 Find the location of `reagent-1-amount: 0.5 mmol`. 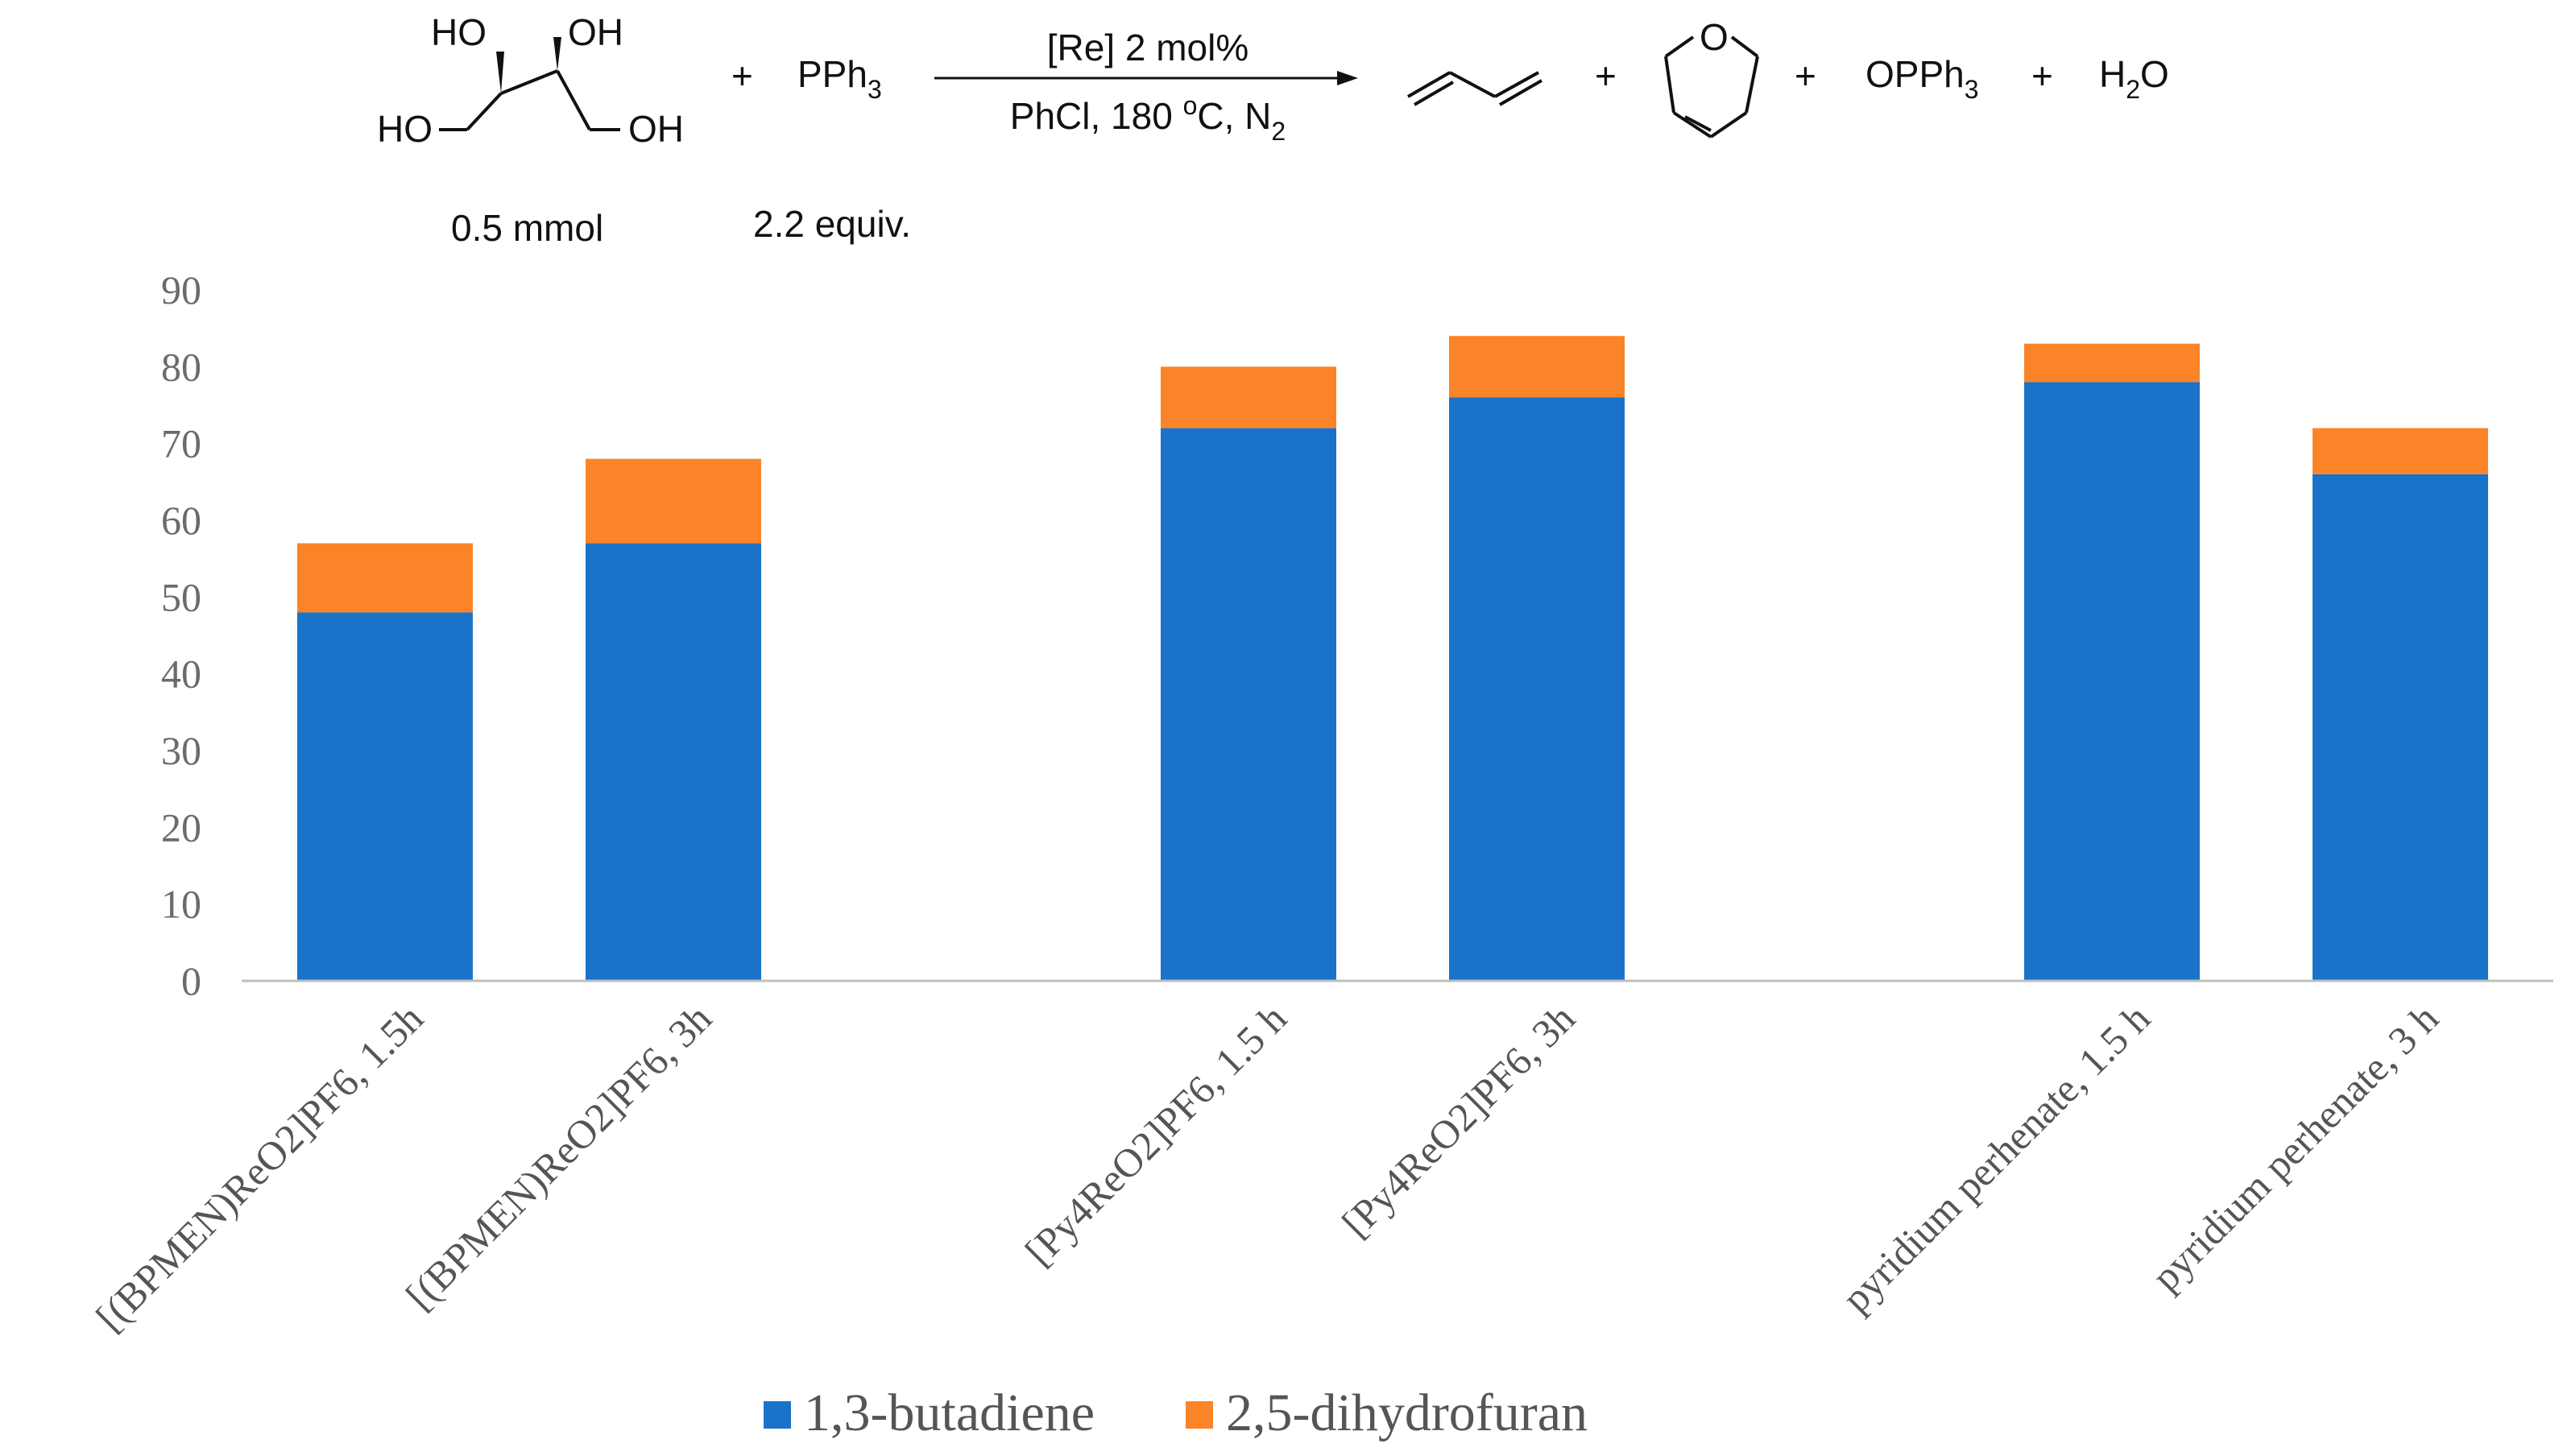

reagent-1-amount: 0.5 mmol is located at coordinates (527, 228).